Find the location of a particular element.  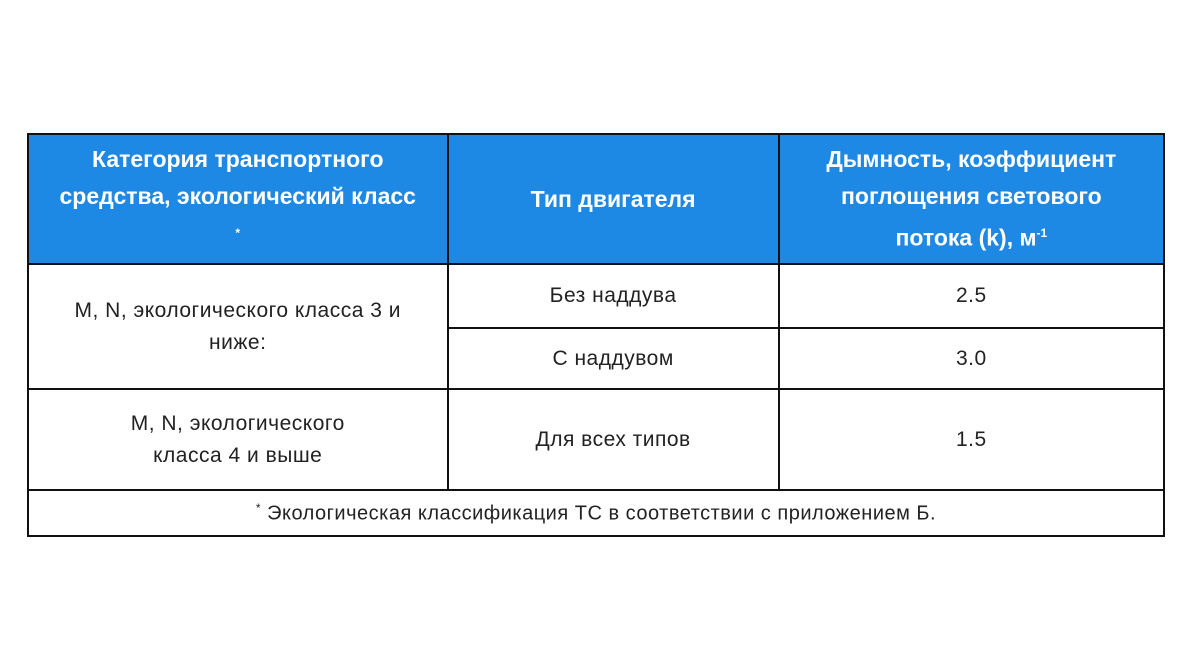

header-engine-type: Тип двигателя is located at coordinates (613, 199).